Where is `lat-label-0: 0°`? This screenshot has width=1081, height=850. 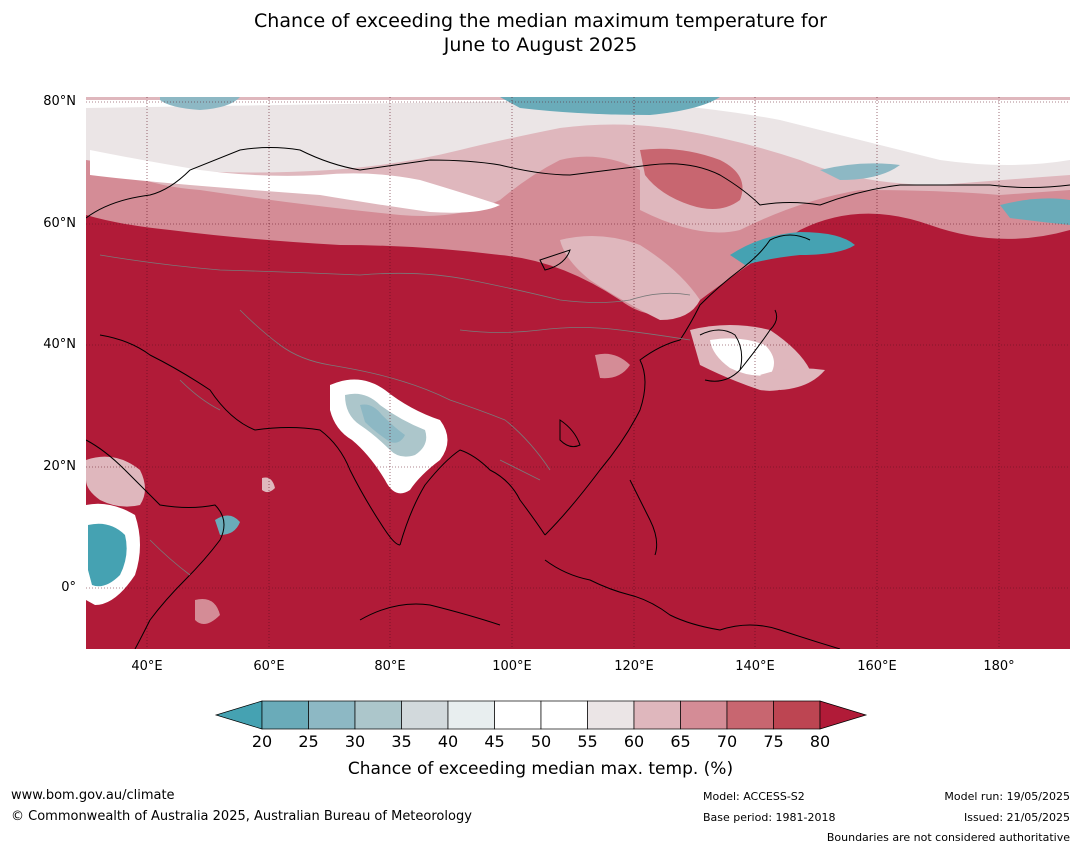
lat-label-0: 0° is located at coordinates (68, 587).